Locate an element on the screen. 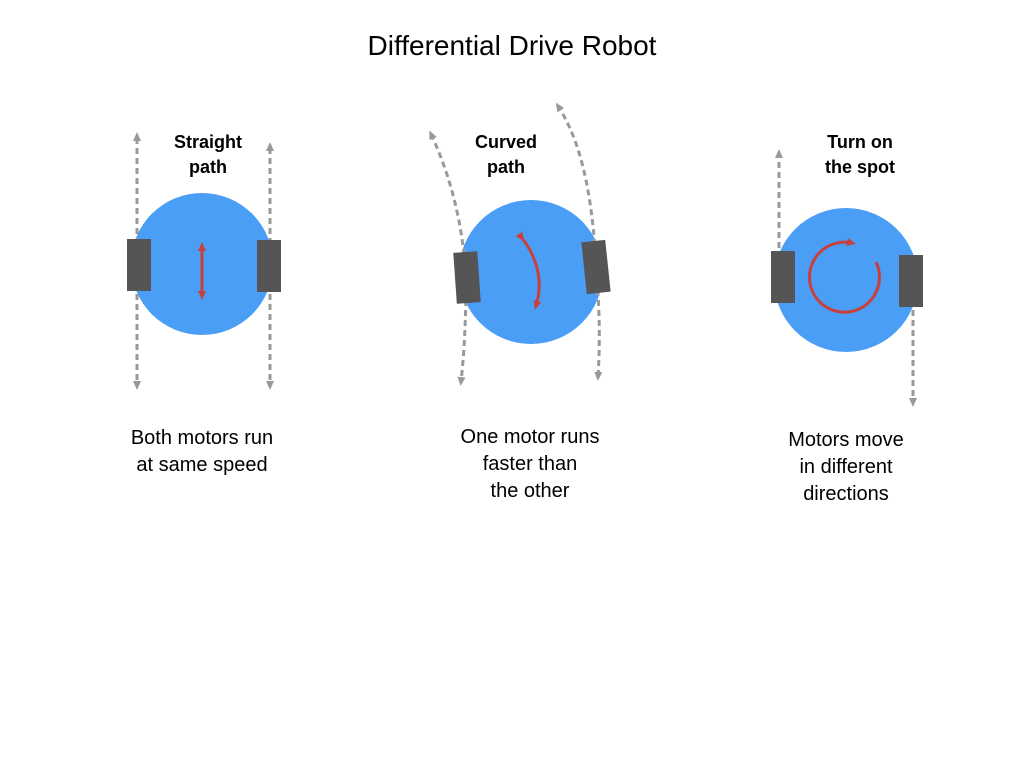 The width and height of the screenshot is (1024, 768). label-line: Curved is located at coordinates (505, 142).